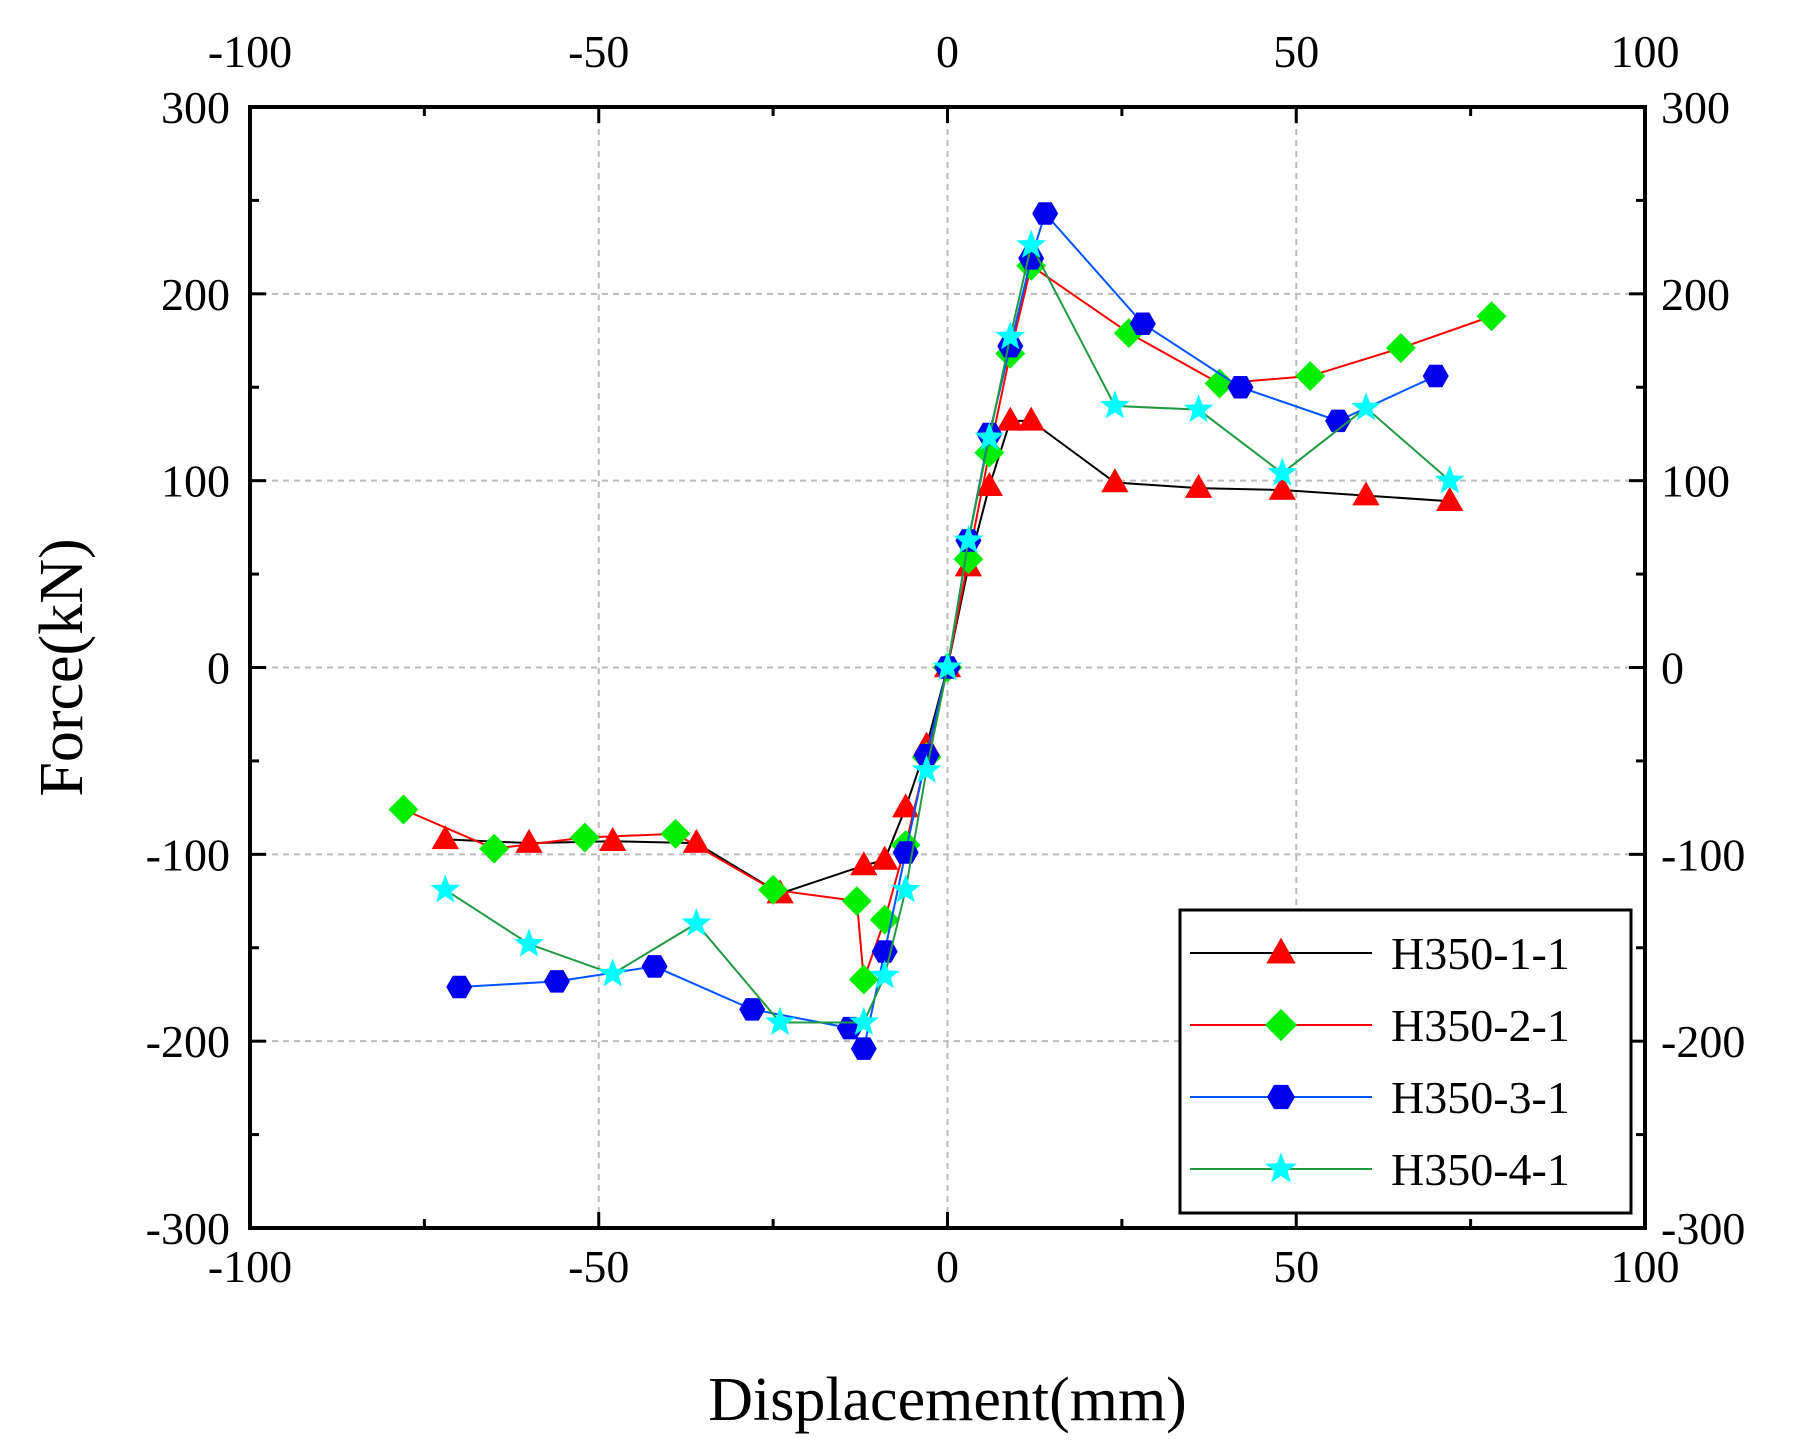  I want to click on legend: H350-1-1 H350-2-1 H350-3-1 H350-4-1, so click(1405, 1061).